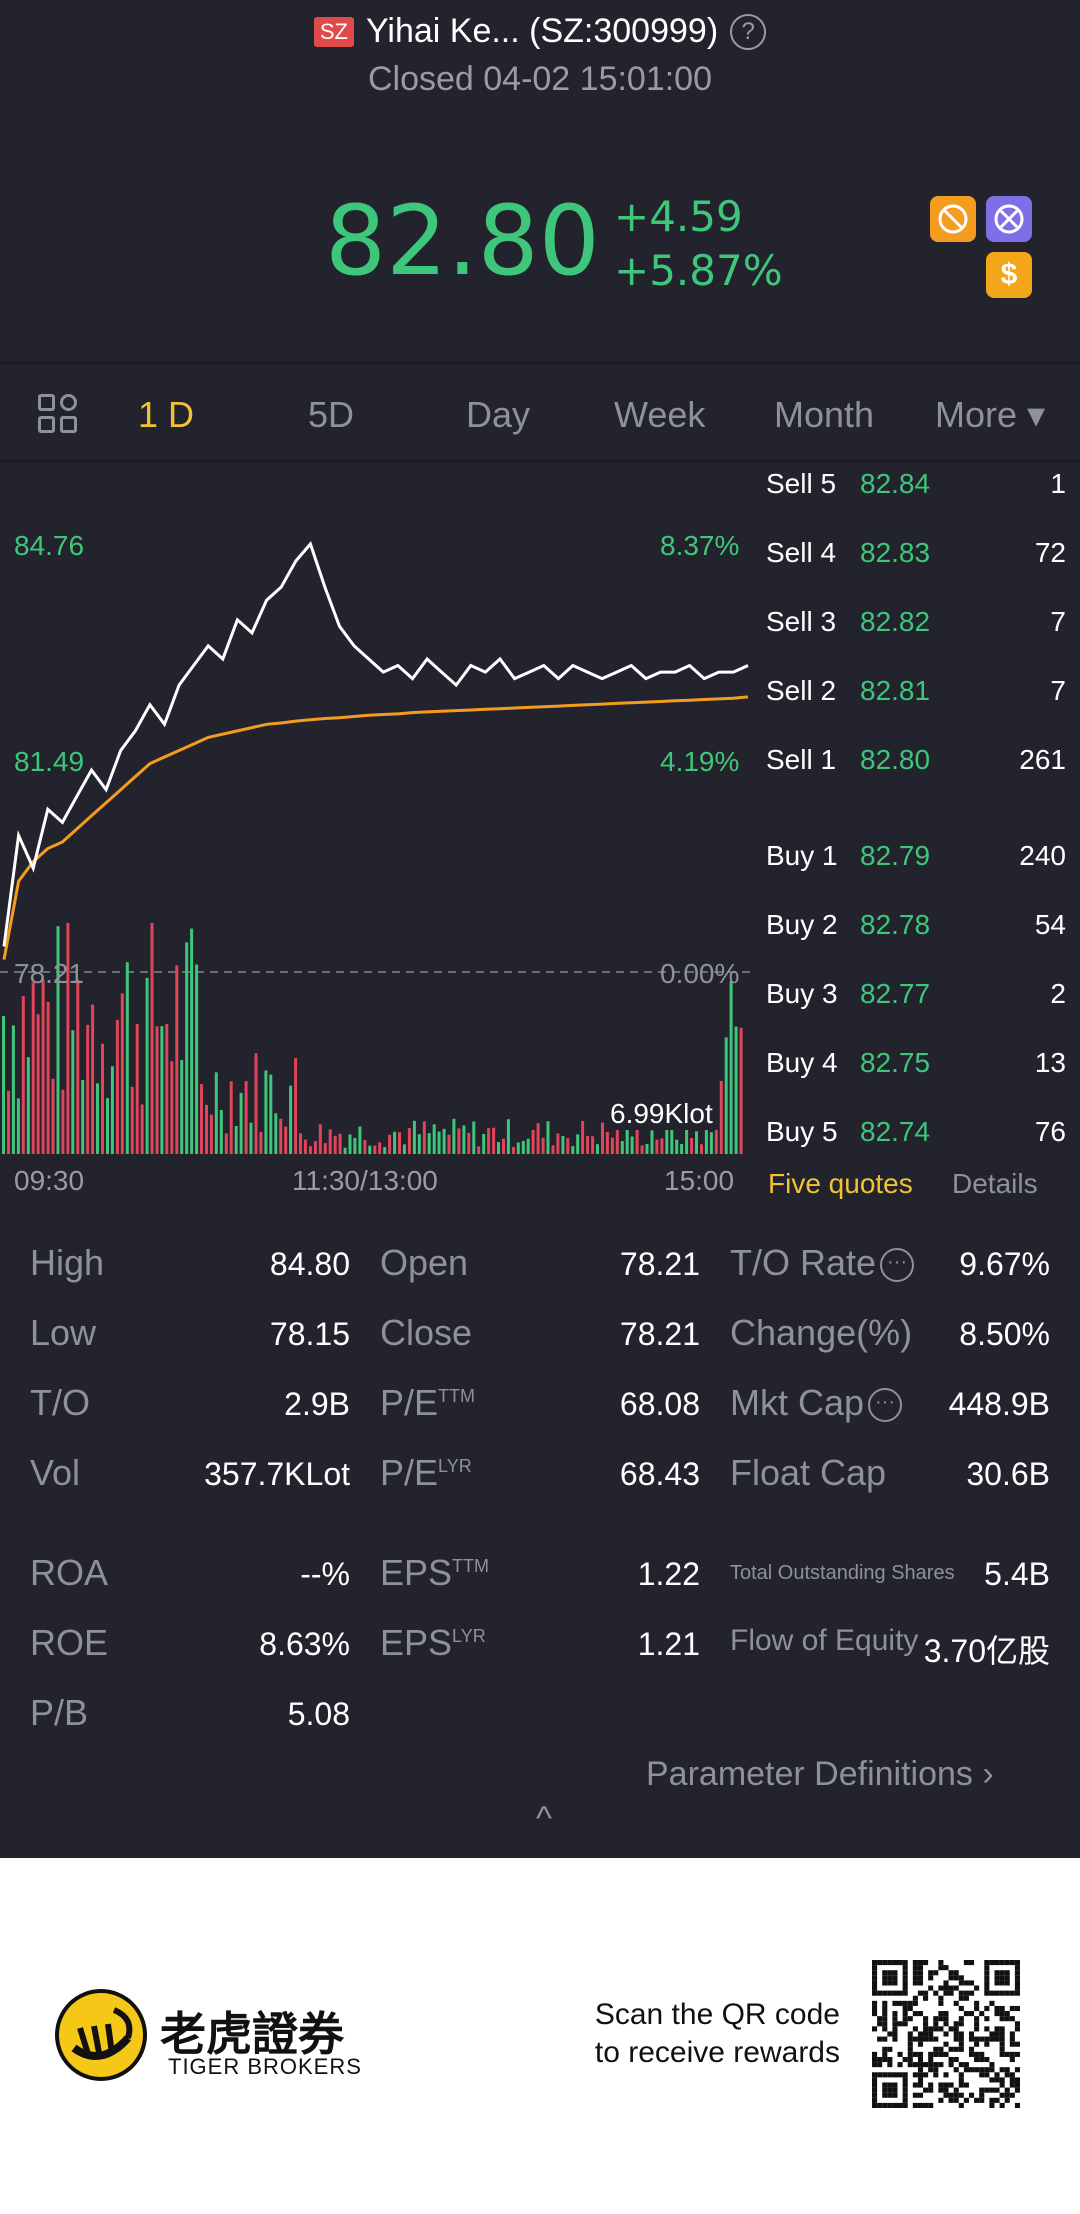 The image size is (1080, 2214). I want to click on details-tab: Details, so click(995, 1183).